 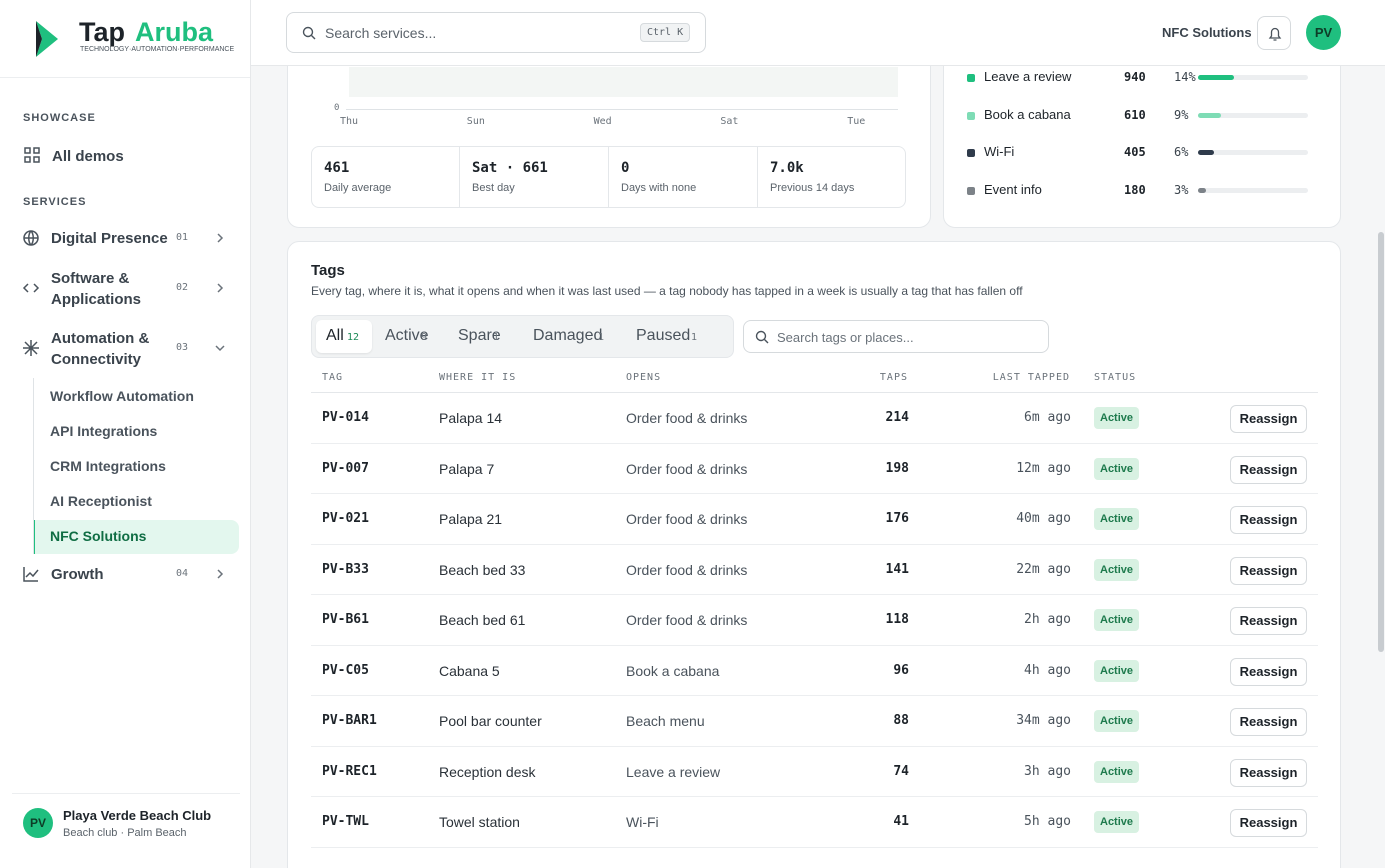 What do you see at coordinates (109, 238) in the screenshot?
I see `nav-item: Digital Presence` at bounding box center [109, 238].